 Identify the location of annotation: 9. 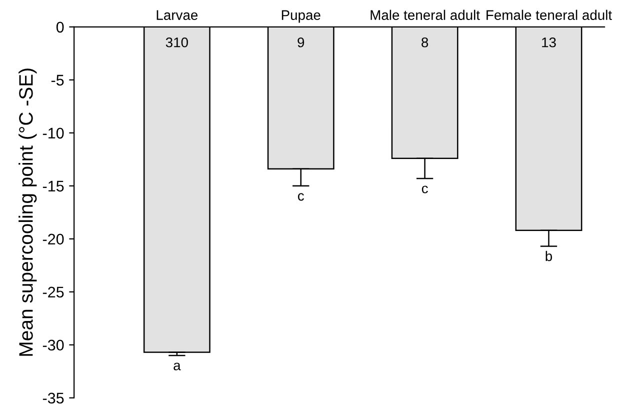
(301, 42).